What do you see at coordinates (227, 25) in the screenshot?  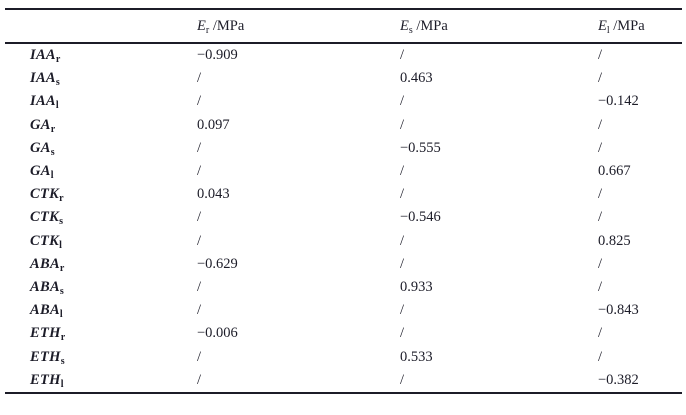 I see `er-unit: /MPa` at bounding box center [227, 25].